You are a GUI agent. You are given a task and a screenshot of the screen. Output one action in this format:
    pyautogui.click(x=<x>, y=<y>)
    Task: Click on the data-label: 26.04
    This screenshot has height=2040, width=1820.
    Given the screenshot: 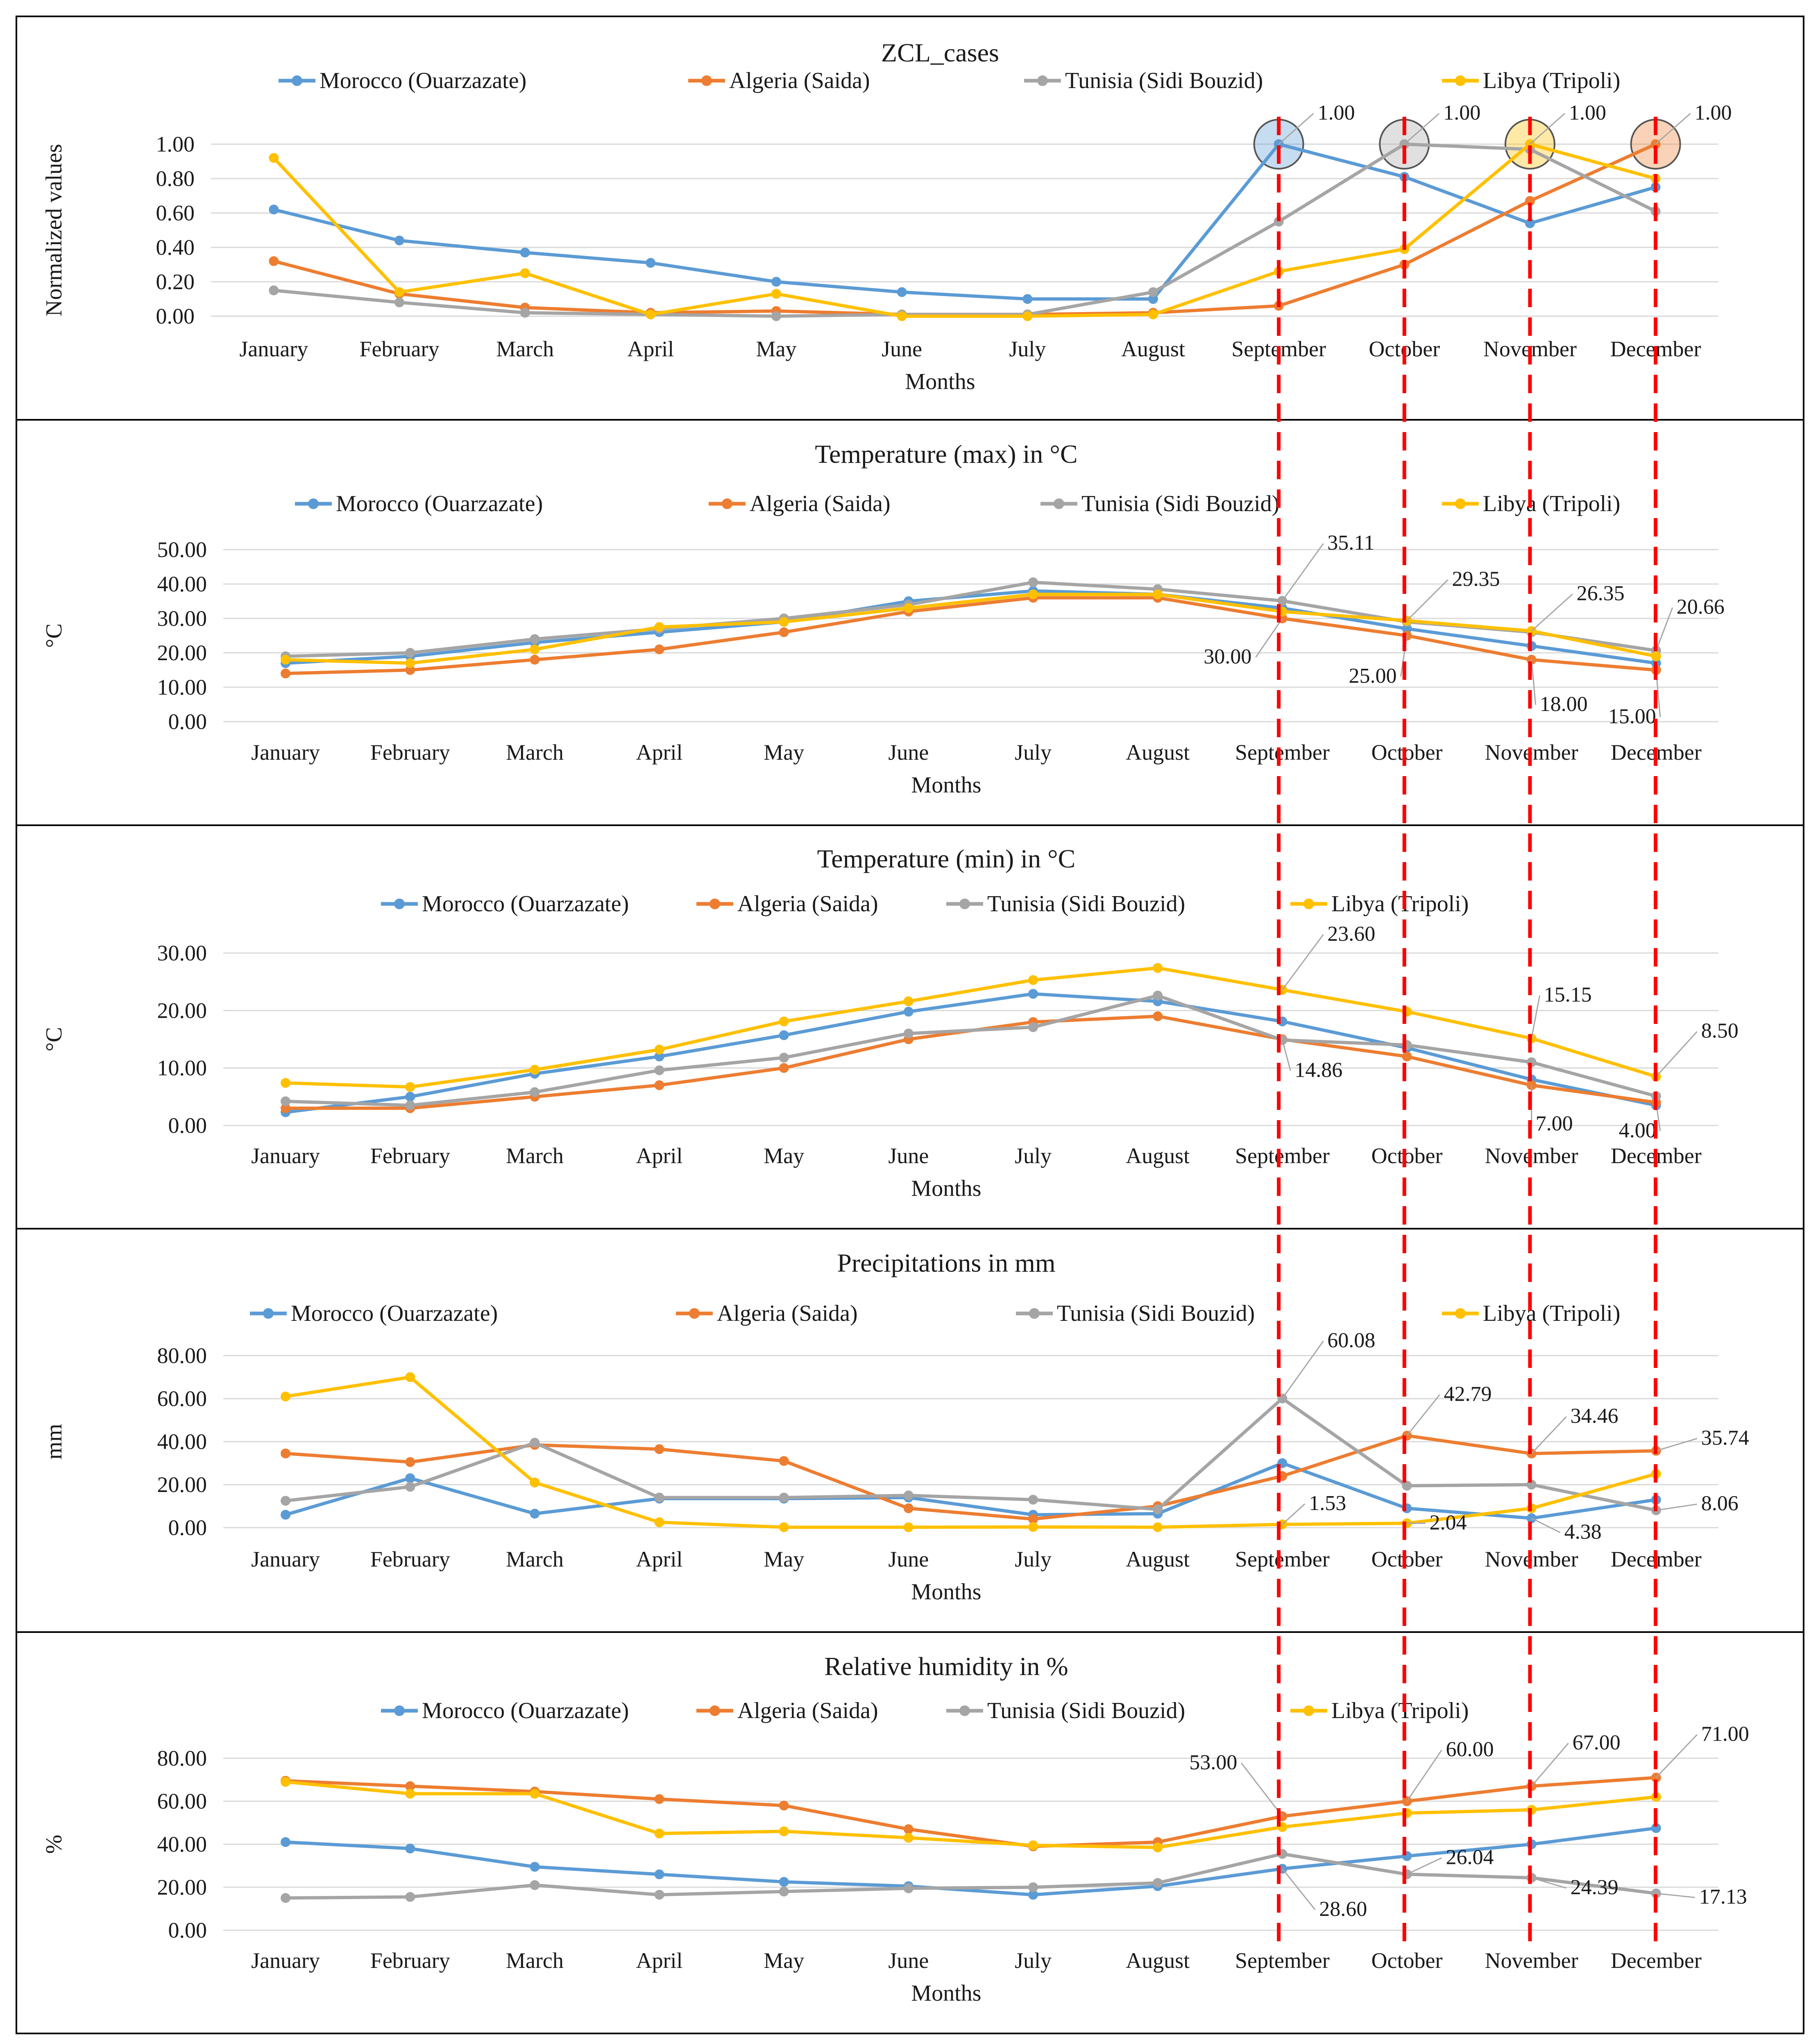 What is the action you would take?
    pyautogui.click(x=1470, y=1857)
    